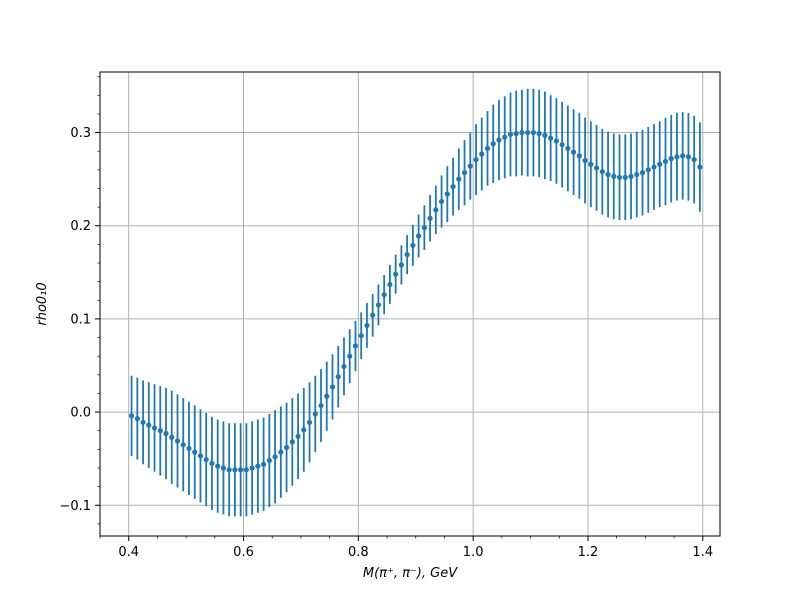  I want to click on x-tick-label: 1.2, so click(588, 552).